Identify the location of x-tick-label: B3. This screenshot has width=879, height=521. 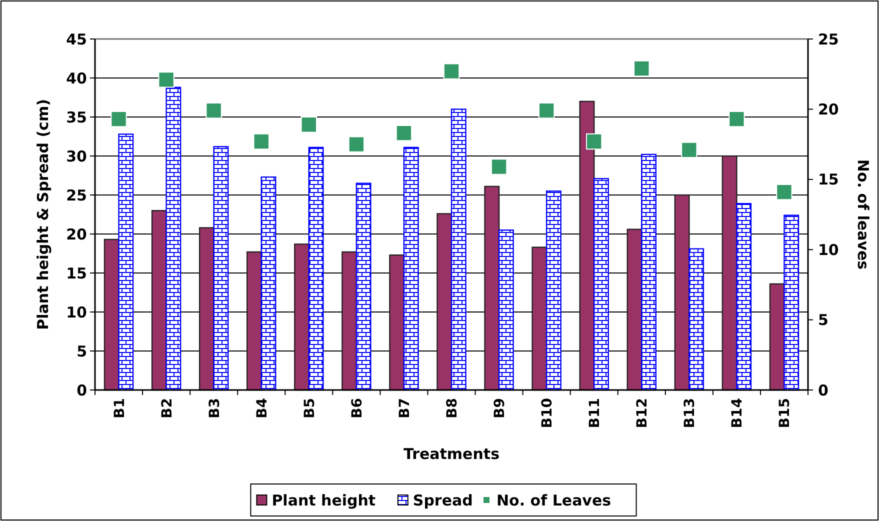
(214, 408).